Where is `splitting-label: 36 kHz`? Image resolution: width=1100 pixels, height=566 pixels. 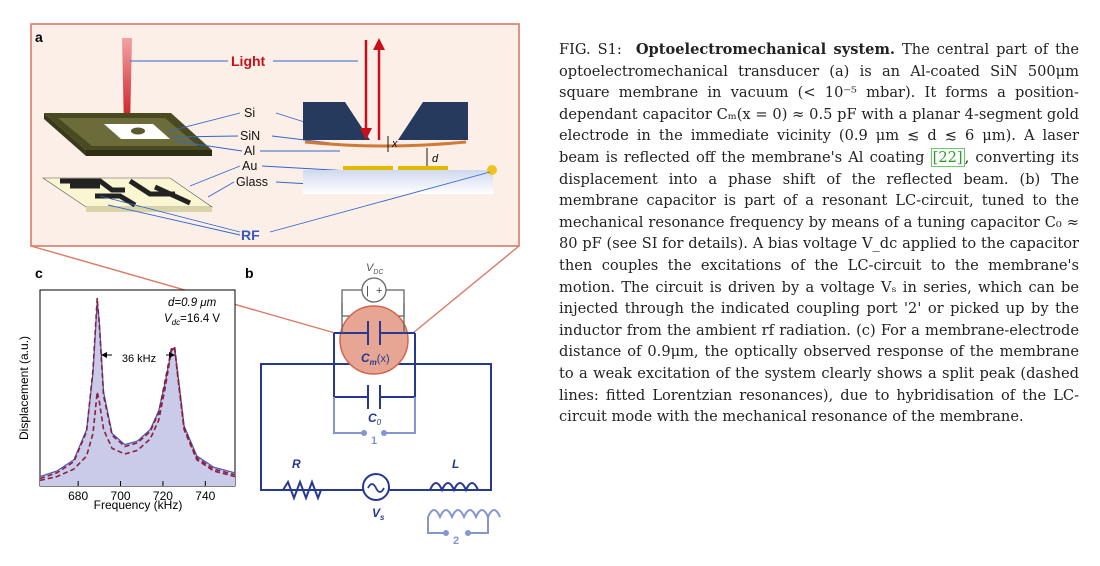
splitting-label: 36 kHz is located at coordinates (139, 359).